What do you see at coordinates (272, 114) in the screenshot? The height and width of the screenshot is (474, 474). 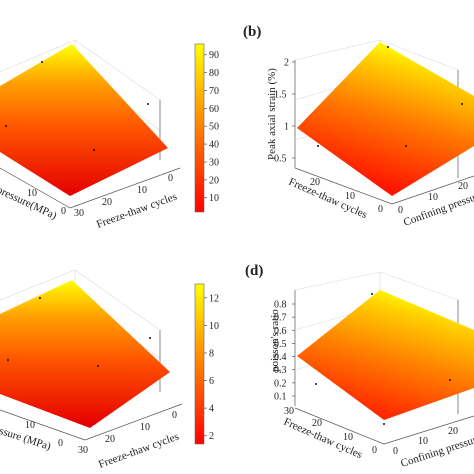 I see `z-axis-label: Peak axial strain (%)` at bounding box center [272, 114].